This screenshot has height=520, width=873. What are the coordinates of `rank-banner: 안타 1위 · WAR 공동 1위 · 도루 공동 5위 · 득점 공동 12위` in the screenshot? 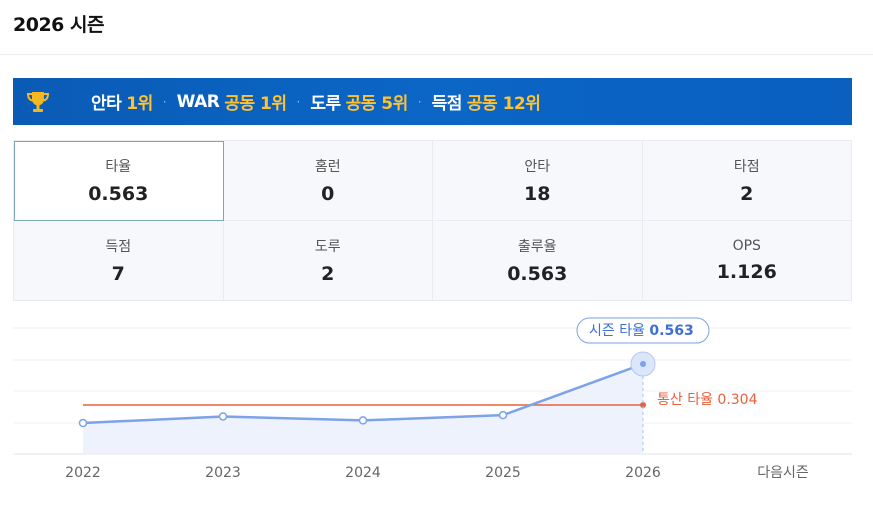 It's located at (432, 101).